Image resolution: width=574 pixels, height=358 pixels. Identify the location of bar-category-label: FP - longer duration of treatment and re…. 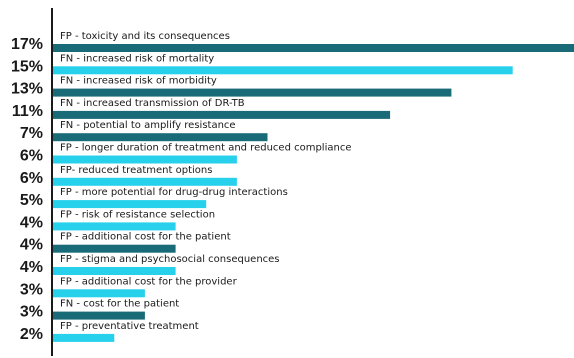
(205, 148).